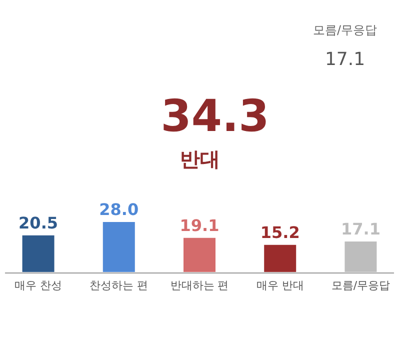  Describe the element at coordinates (280, 285) in the screenshot. I see `x-tick-label: 매우 반대` at that location.